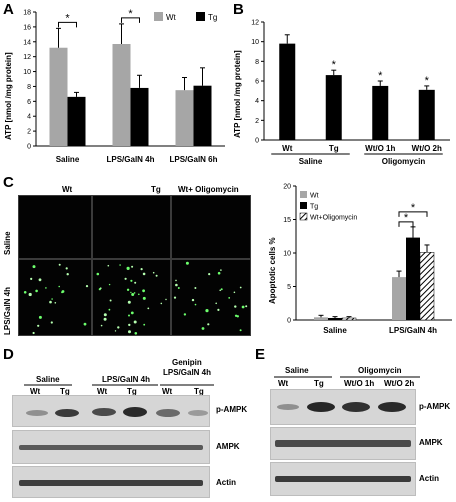 Image resolution: width=456 pixels, height=502 pixels. Describe the element at coordinates (413, 214) in the screenshot. I see `chart-c-significance-bracket` at that location.